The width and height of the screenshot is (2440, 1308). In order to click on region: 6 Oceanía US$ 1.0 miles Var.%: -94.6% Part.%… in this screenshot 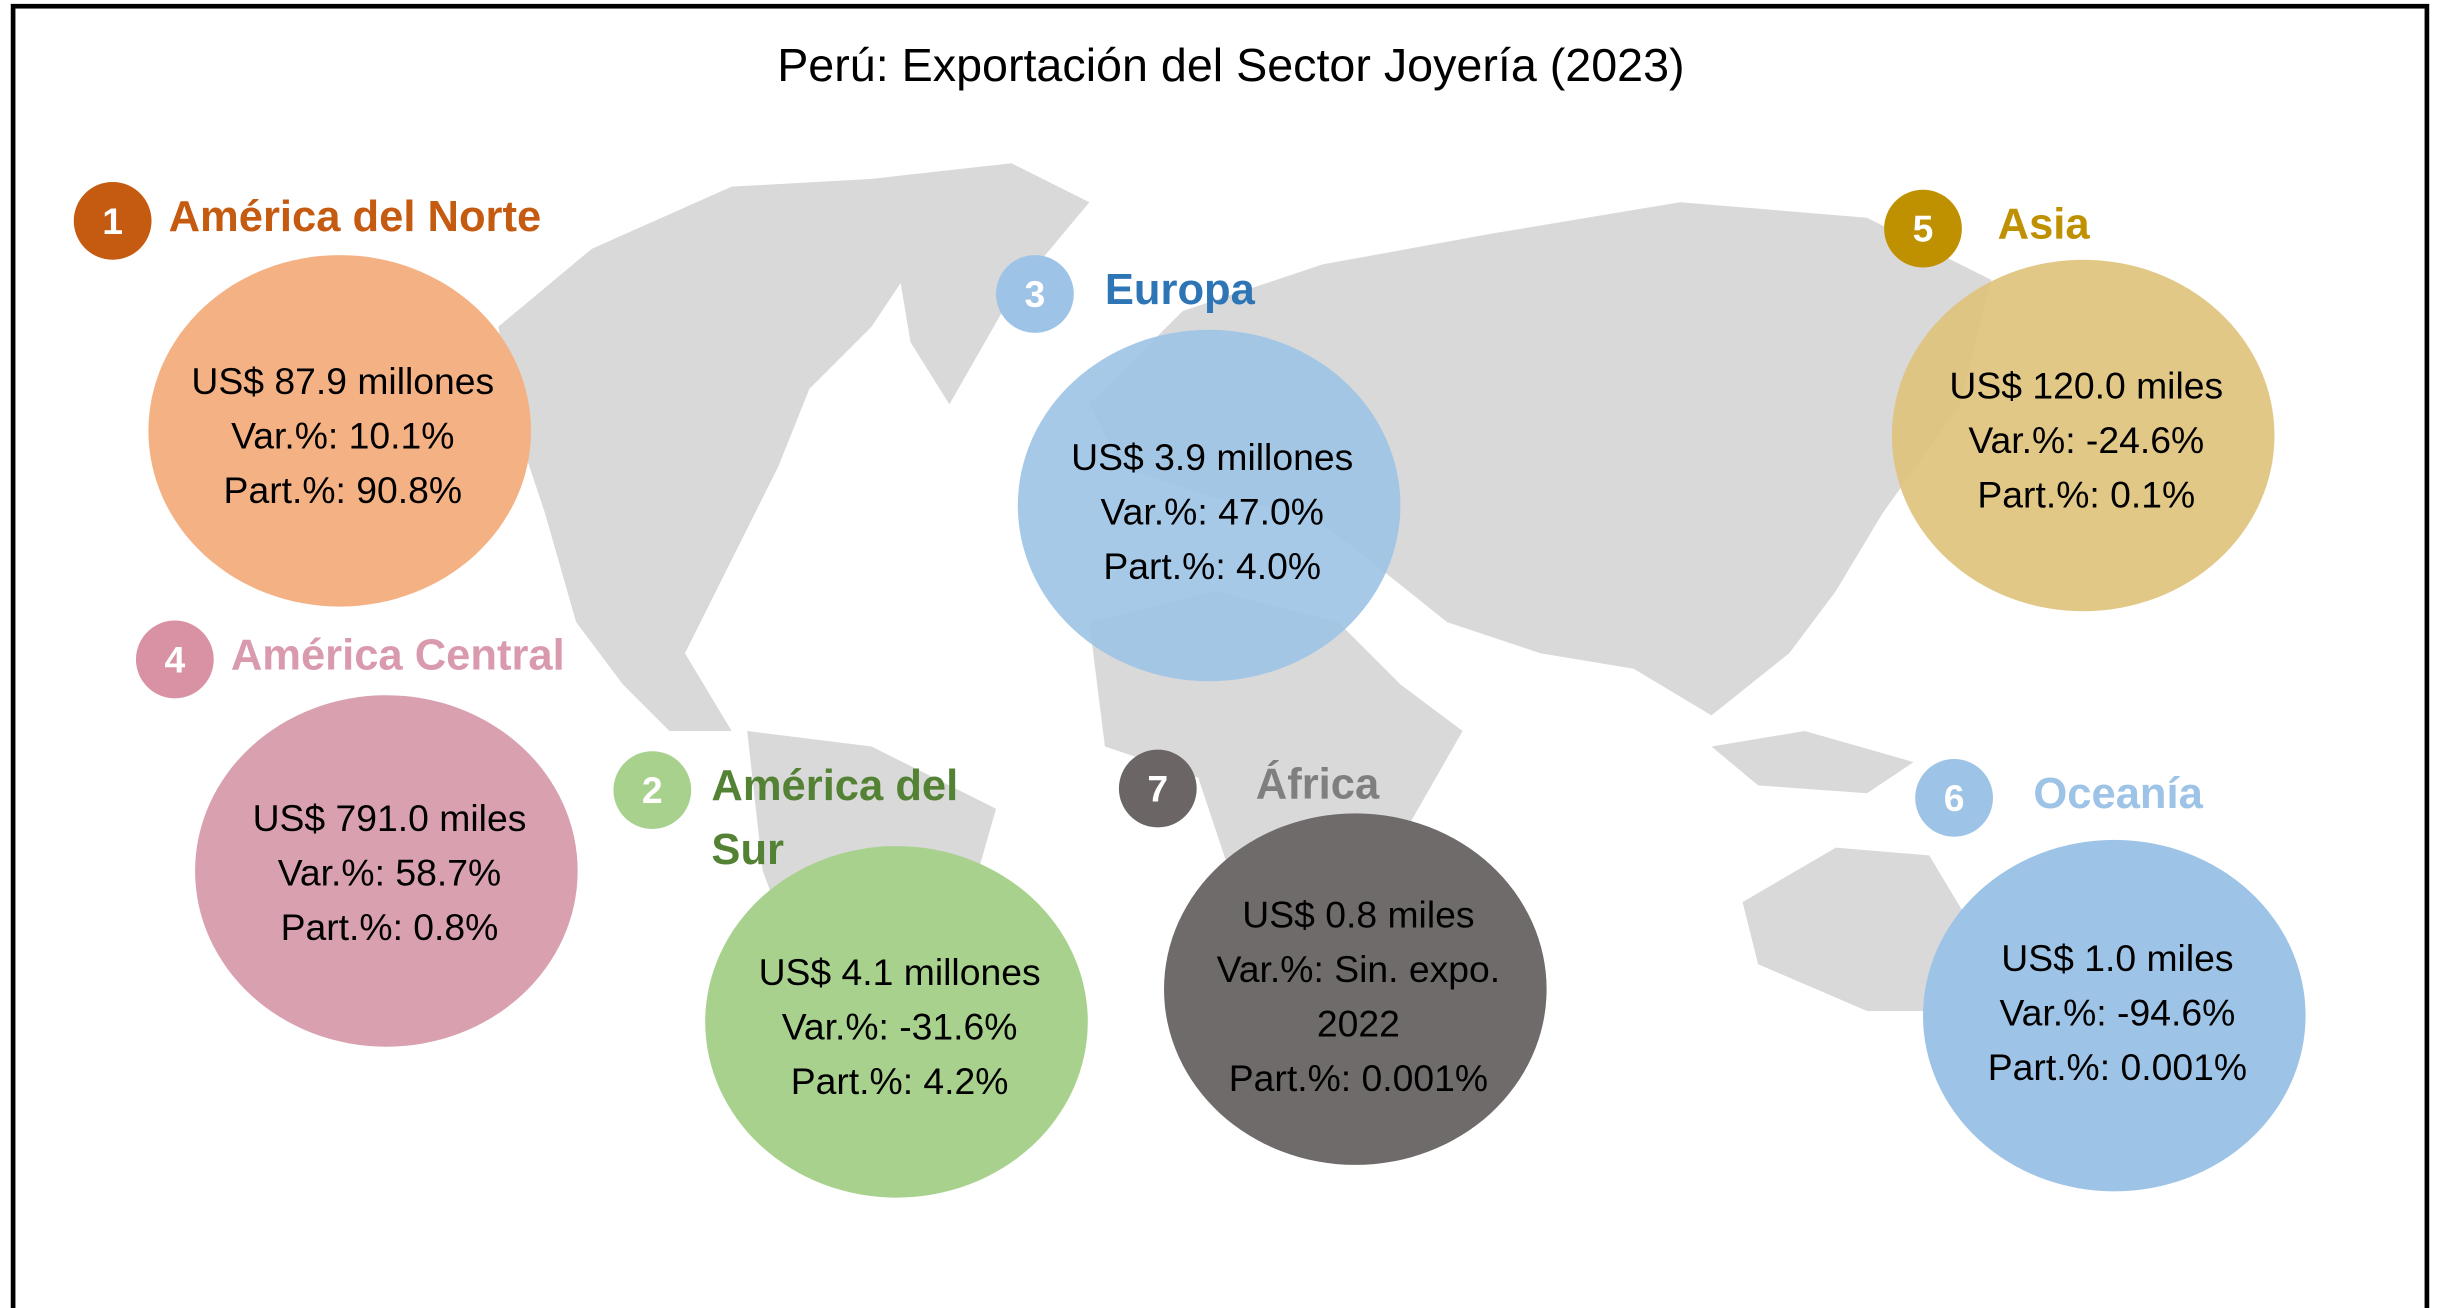, I will do `click(2110, 975)`.